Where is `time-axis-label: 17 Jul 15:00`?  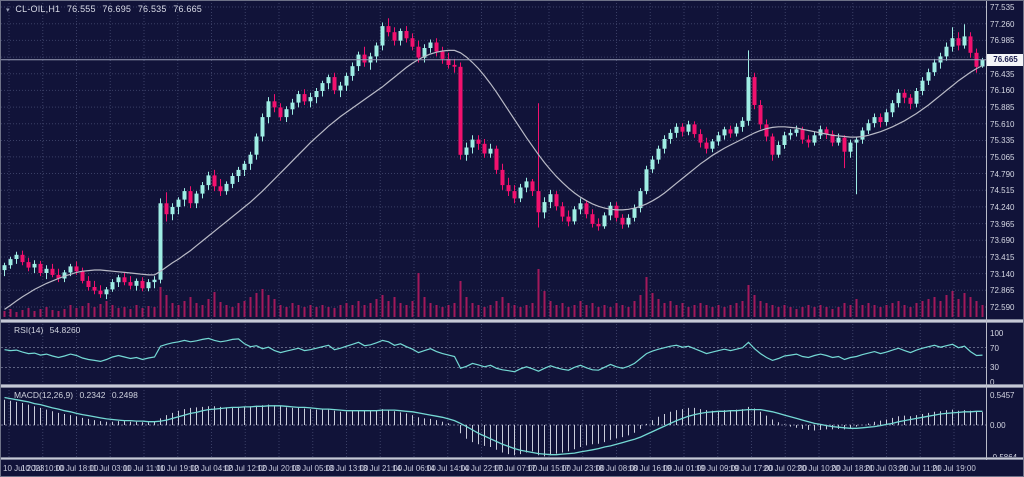
time-axis-label: 17 Jul 15:00 is located at coordinates (549, 468).